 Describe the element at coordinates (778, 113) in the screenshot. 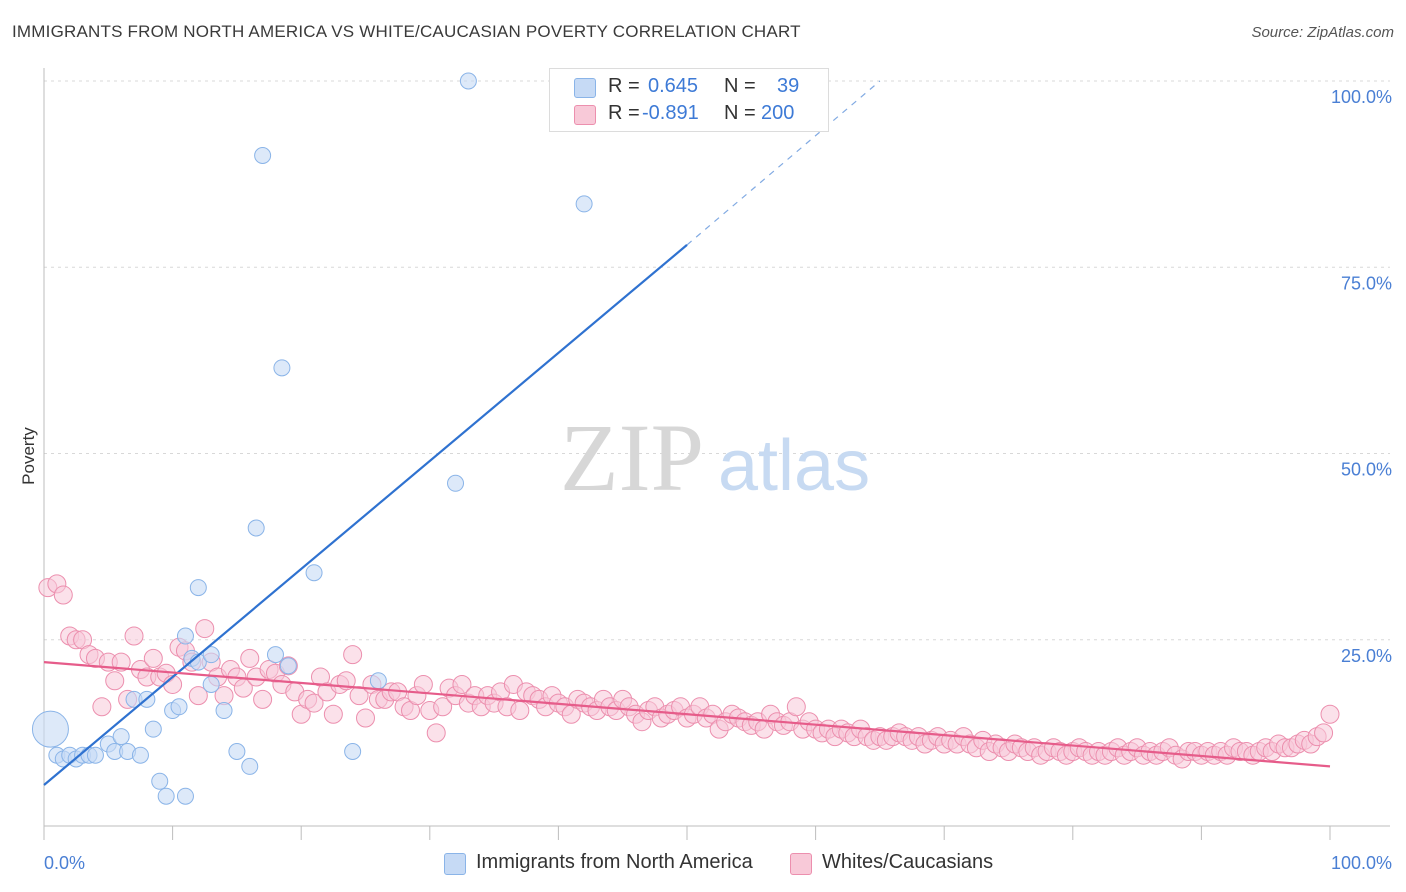

I see `legend-n-value: 200` at that location.